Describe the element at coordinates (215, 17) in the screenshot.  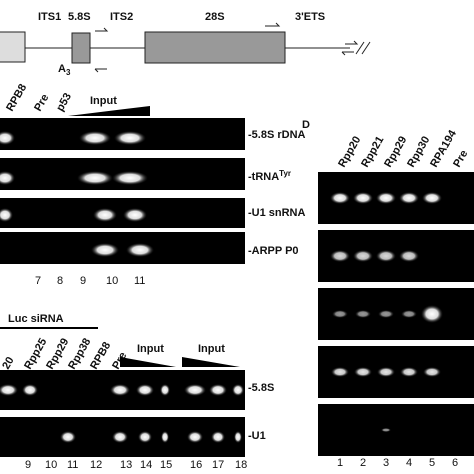
I see `region-label: 28S` at that location.